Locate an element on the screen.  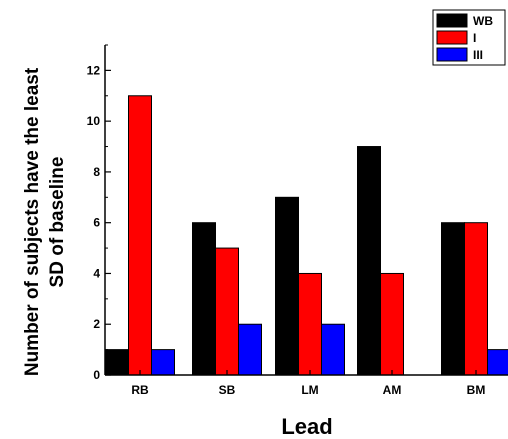
bar-i-rb is located at coordinates (140, 235).